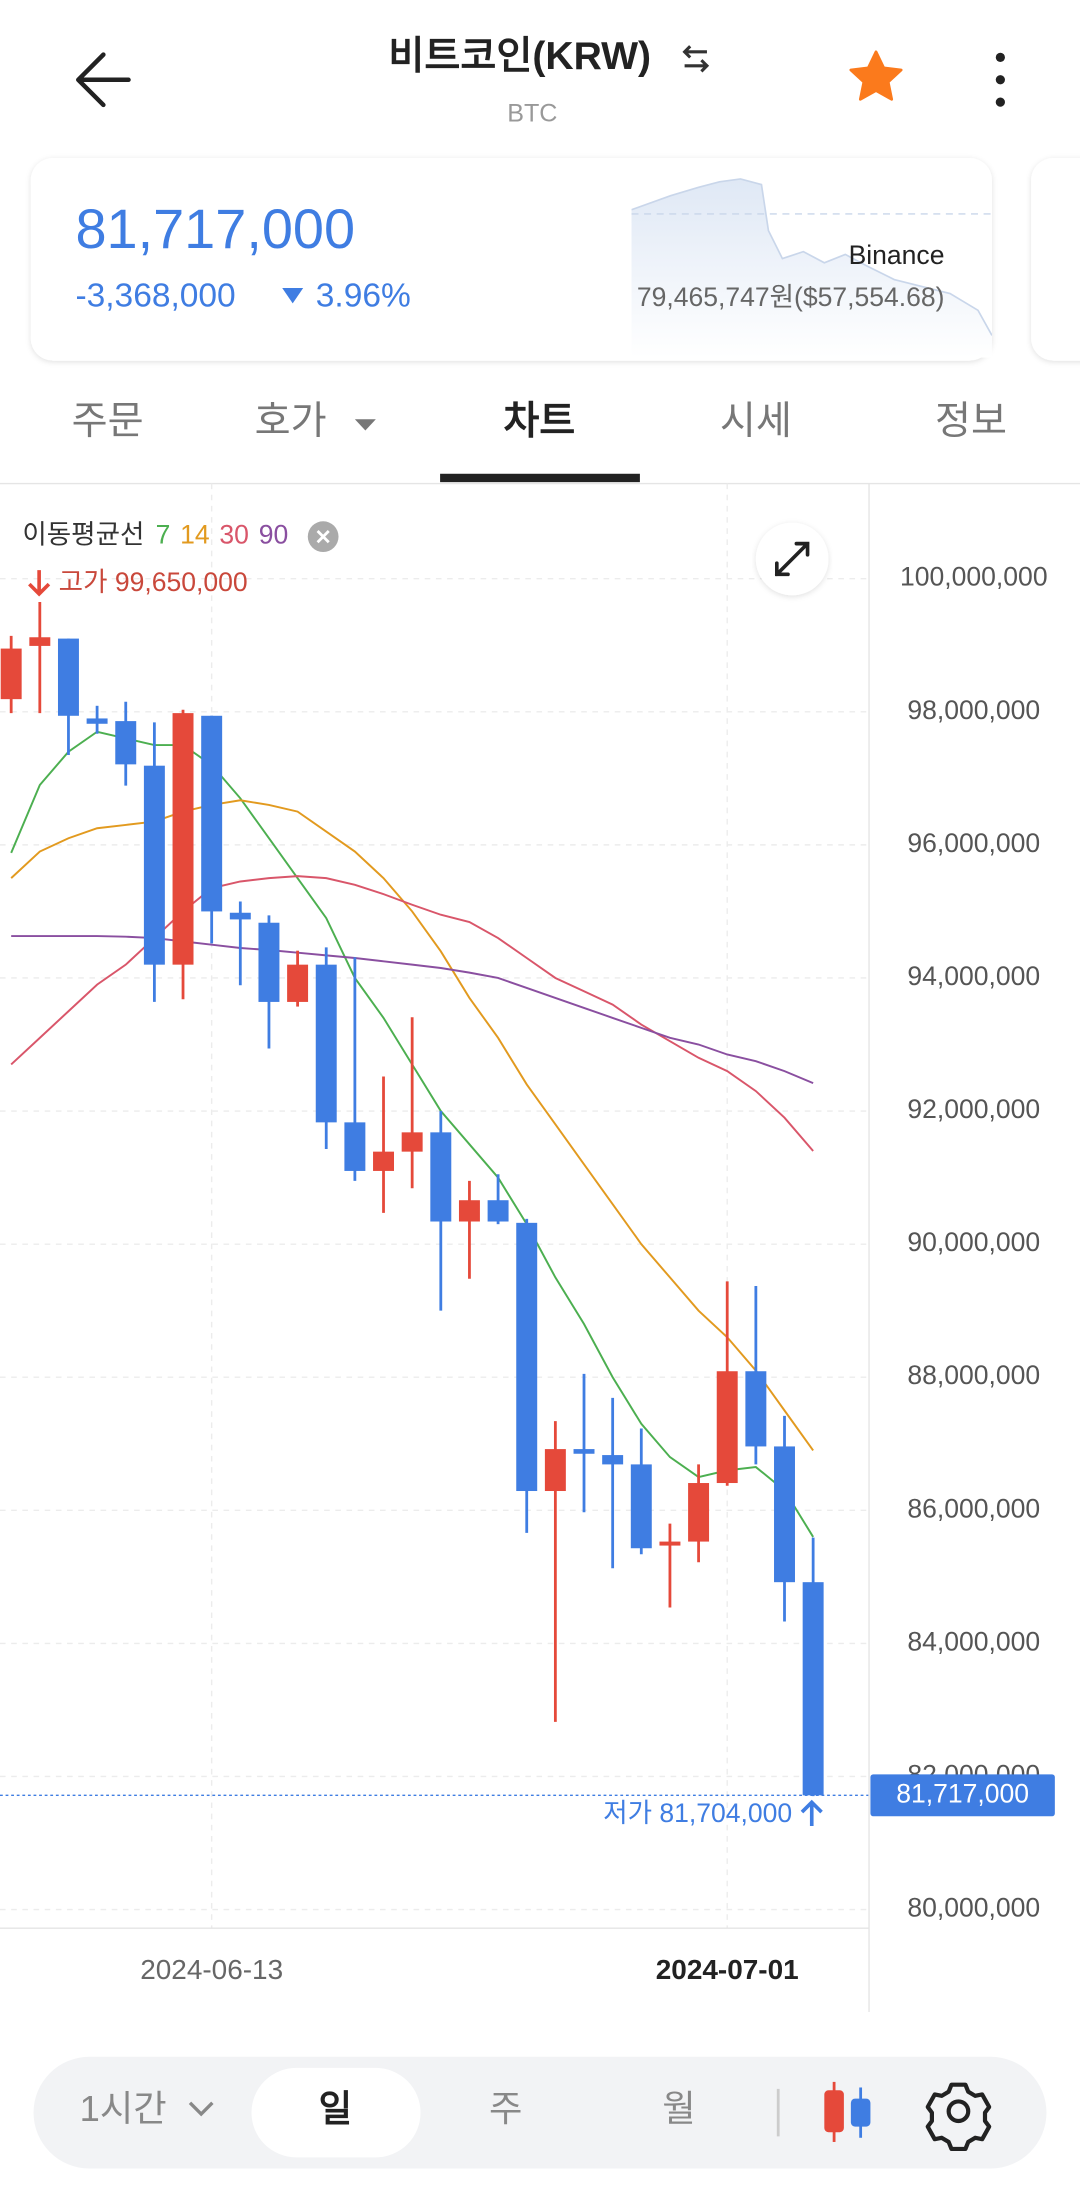 The height and width of the screenshot is (2191, 1080). What do you see at coordinates (876, 75) in the screenshot?
I see `favorite-star` at bounding box center [876, 75].